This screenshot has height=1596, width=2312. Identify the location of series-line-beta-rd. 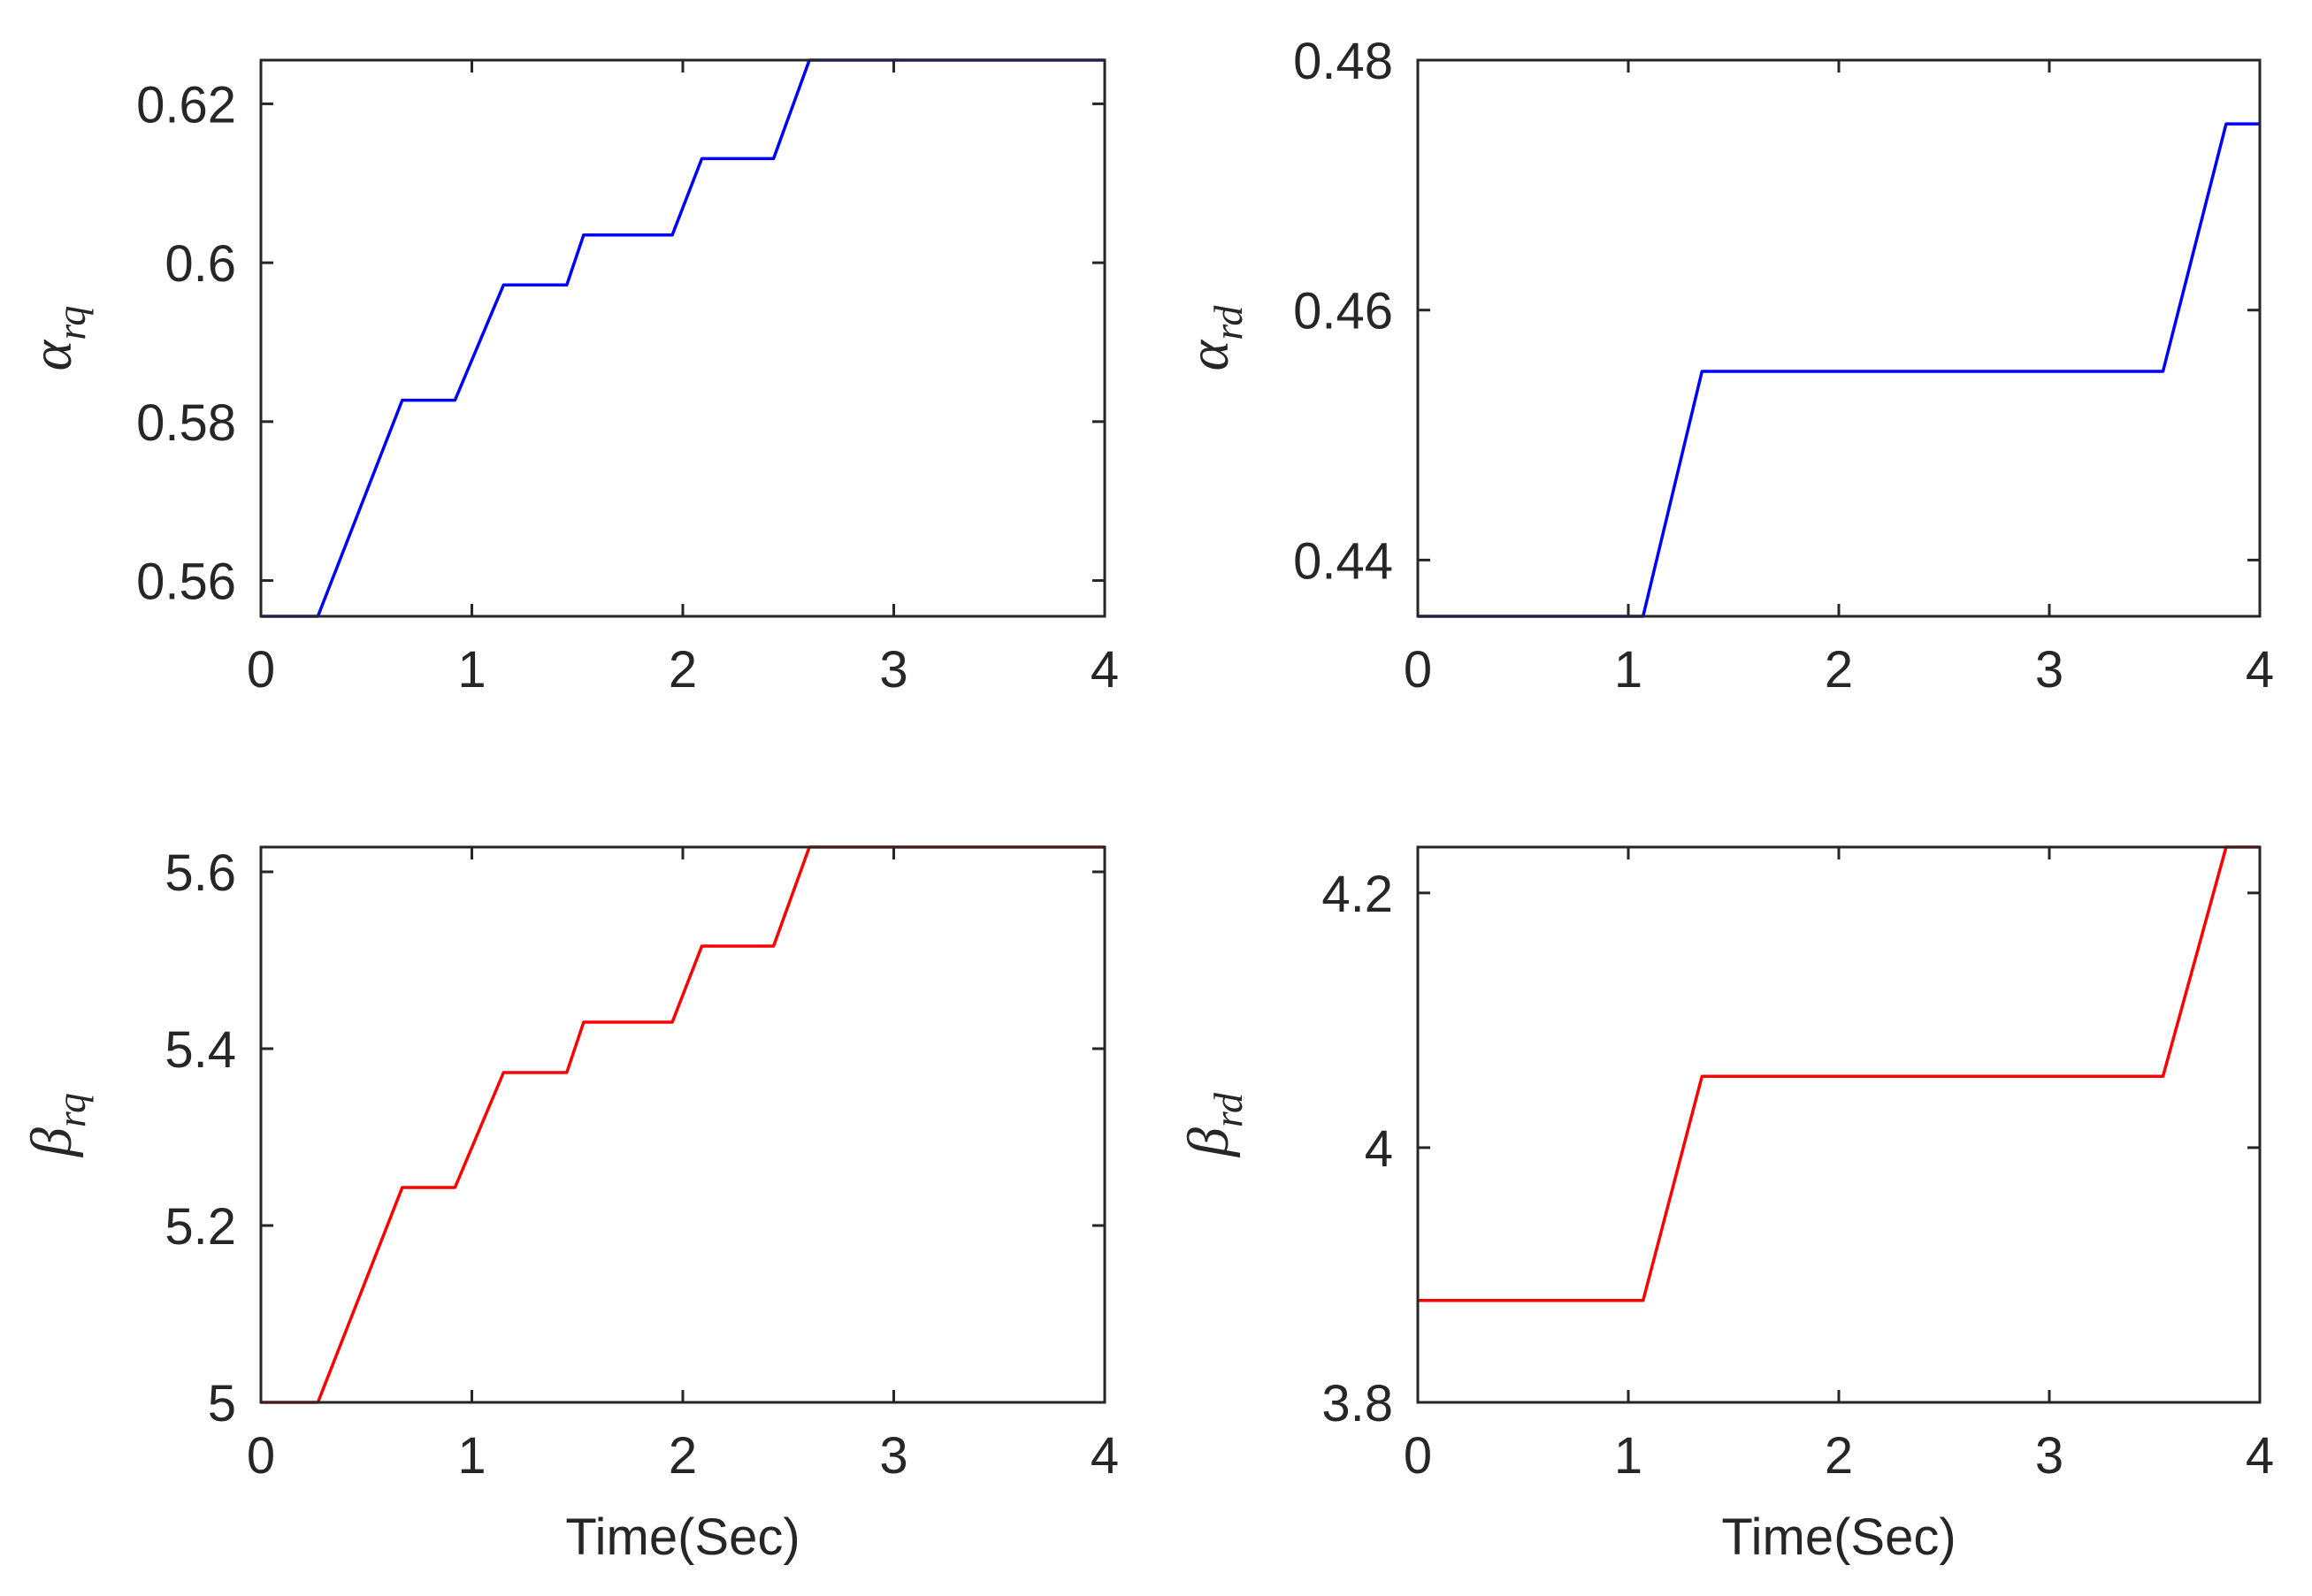
(1839, 1073).